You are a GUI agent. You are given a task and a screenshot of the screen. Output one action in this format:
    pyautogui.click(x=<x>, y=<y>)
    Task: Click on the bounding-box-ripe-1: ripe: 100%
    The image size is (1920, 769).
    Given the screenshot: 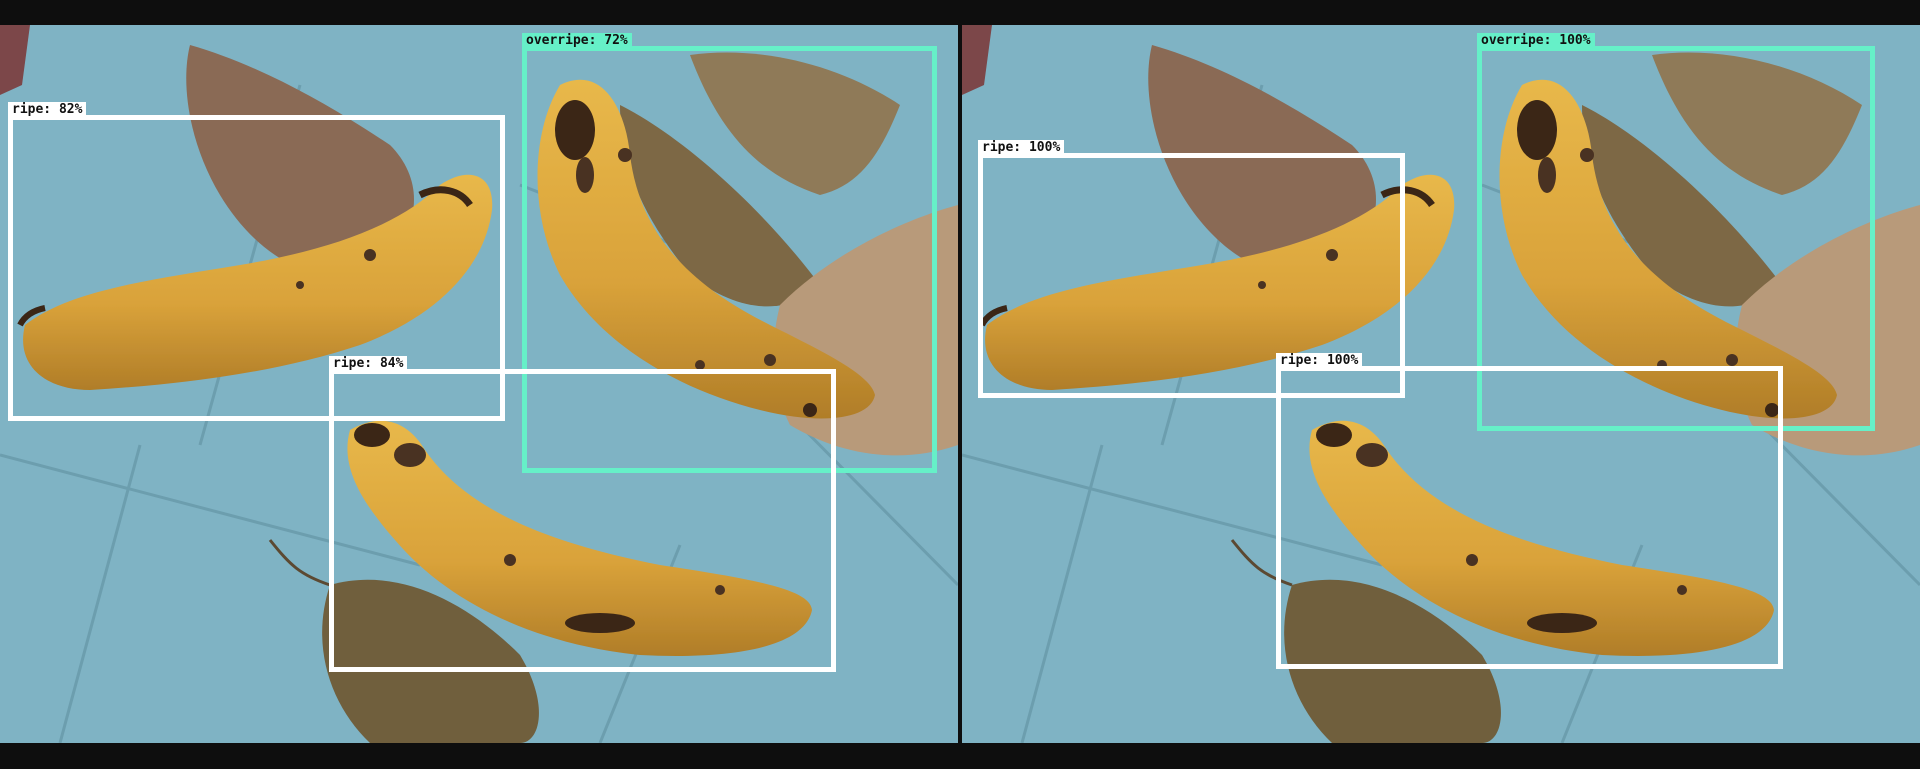 What is the action you would take?
    pyautogui.click(x=1191, y=269)
    